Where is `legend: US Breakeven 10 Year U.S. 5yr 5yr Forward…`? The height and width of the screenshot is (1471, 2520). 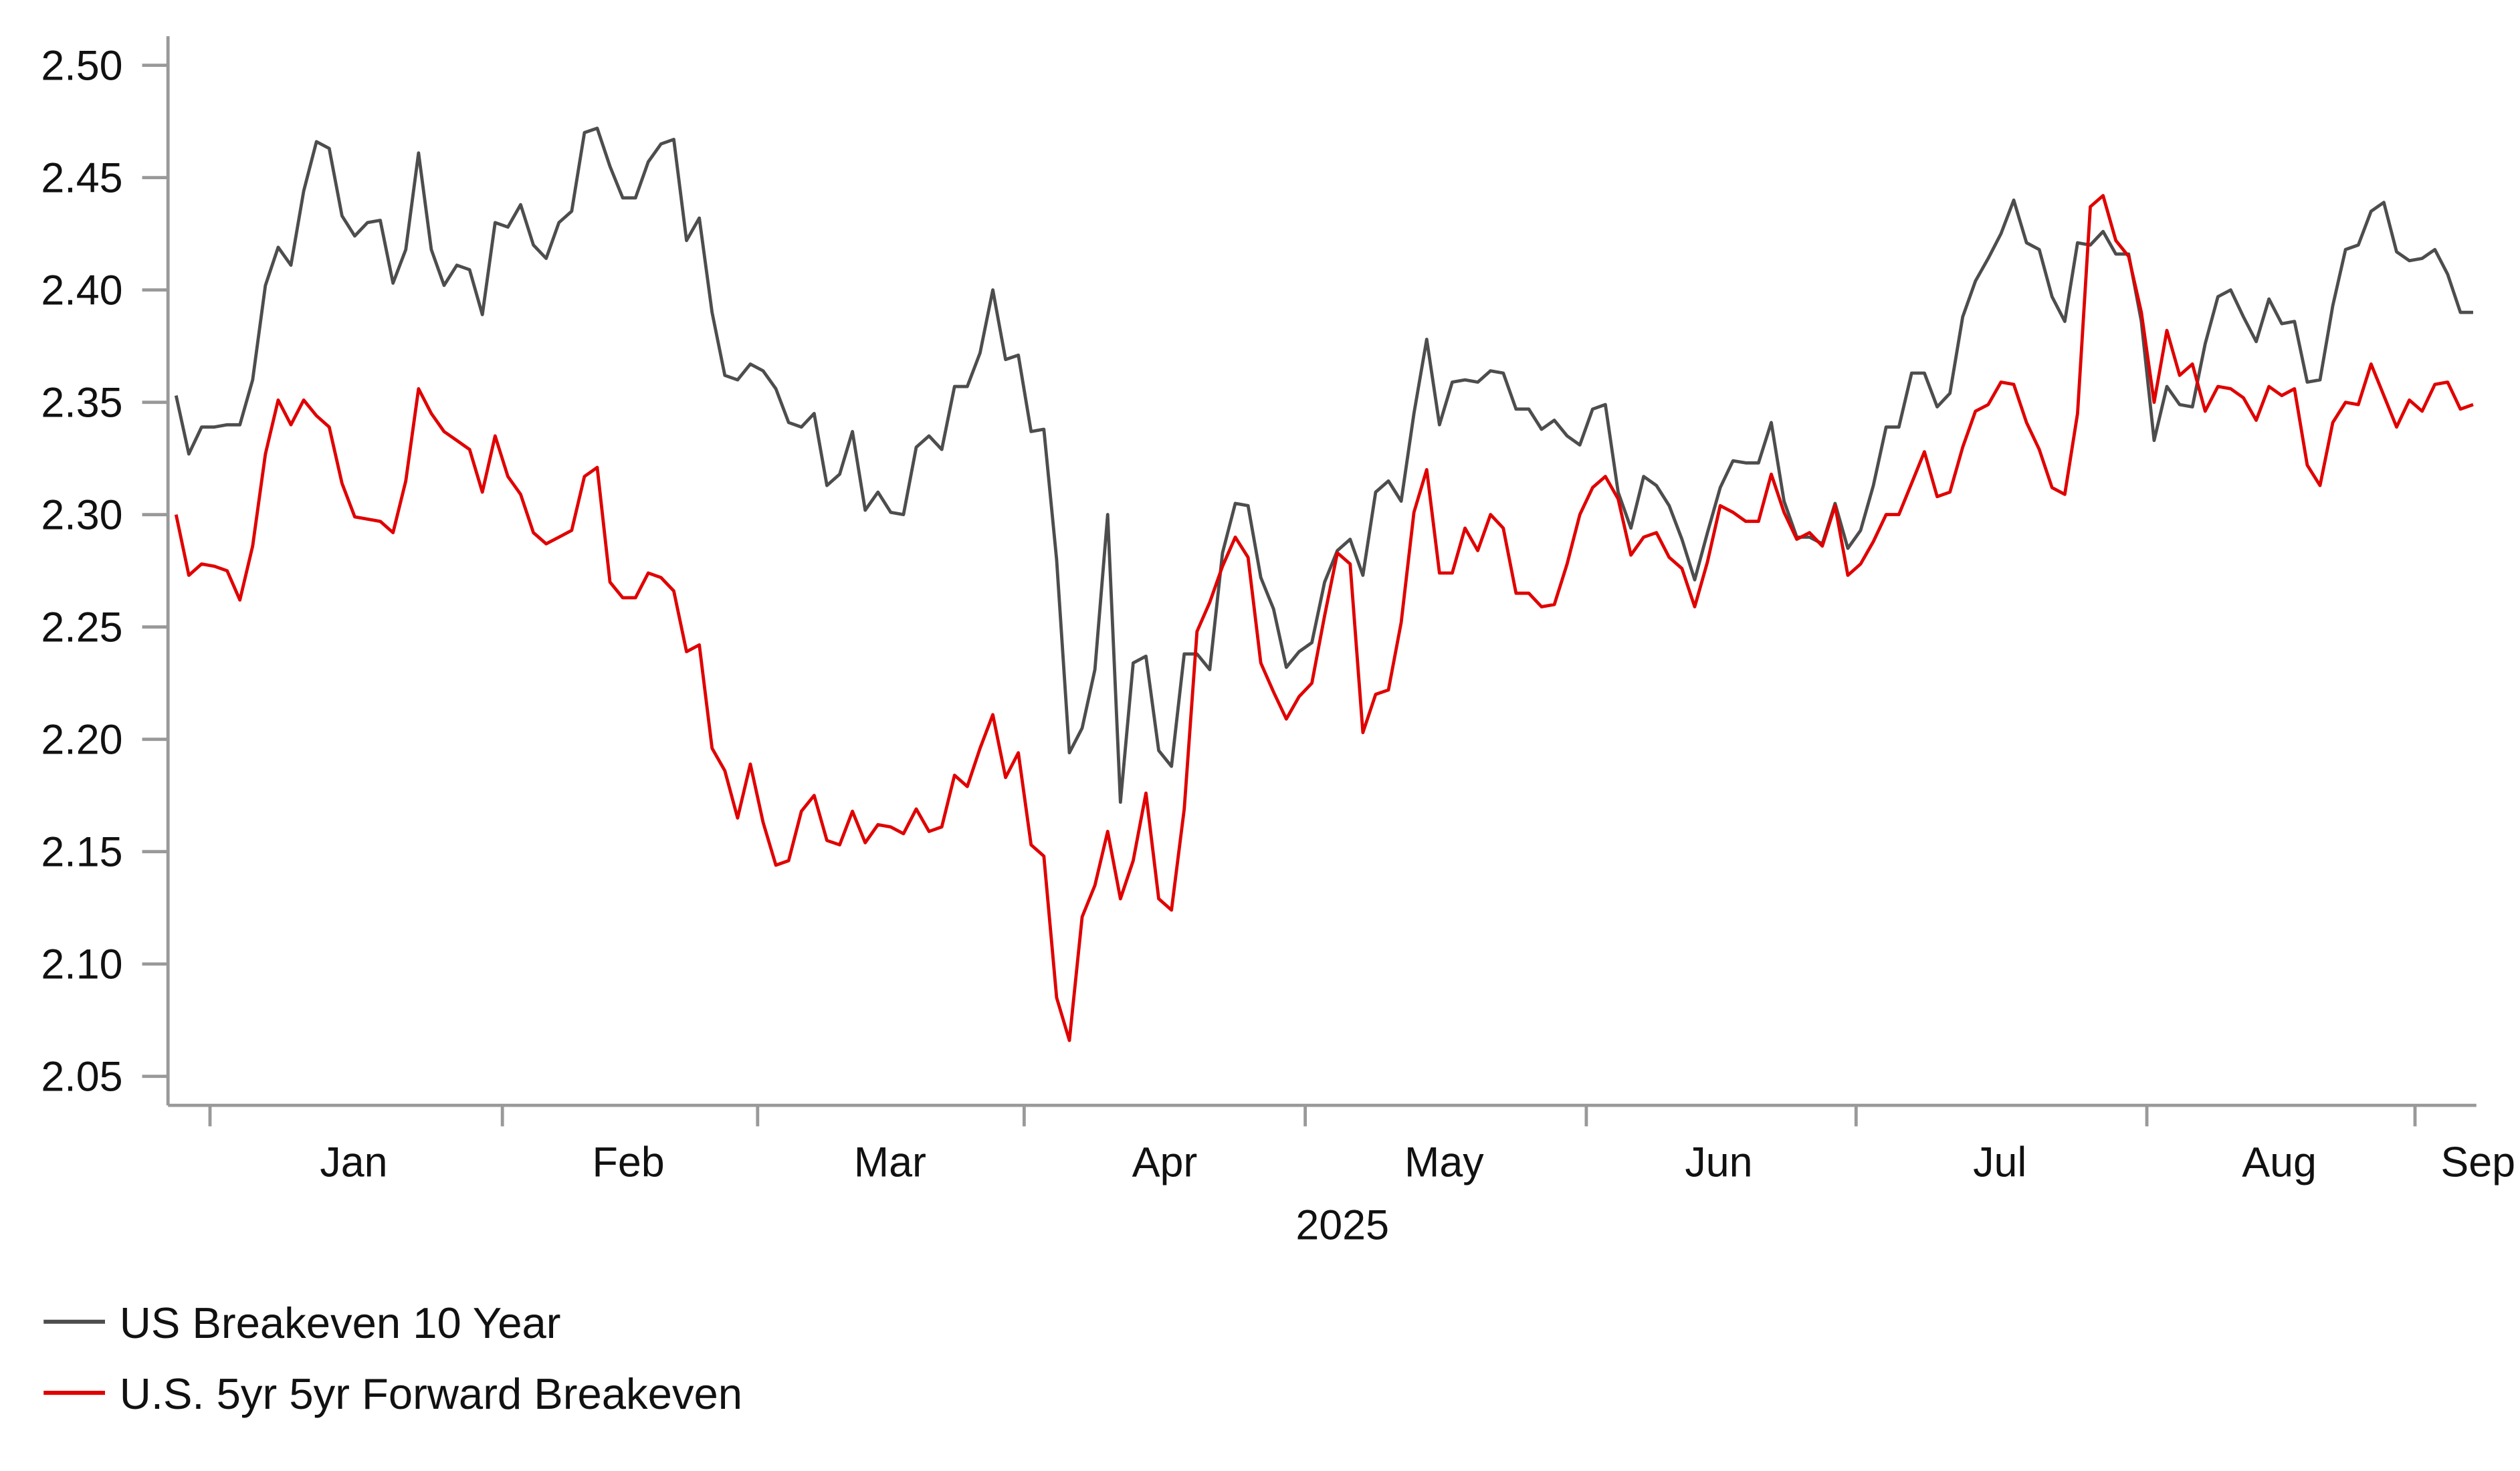
legend: US Breakeven 10 Year U.S. 5yr 5yr Forward… is located at coordinates (392, 1358).